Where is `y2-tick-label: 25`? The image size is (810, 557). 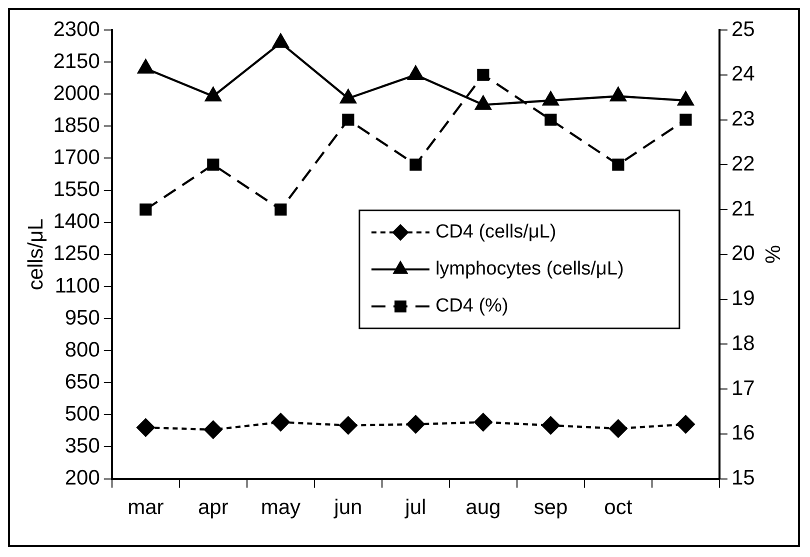
y2-tick-label: 25 is located at coordinates (743, 29).